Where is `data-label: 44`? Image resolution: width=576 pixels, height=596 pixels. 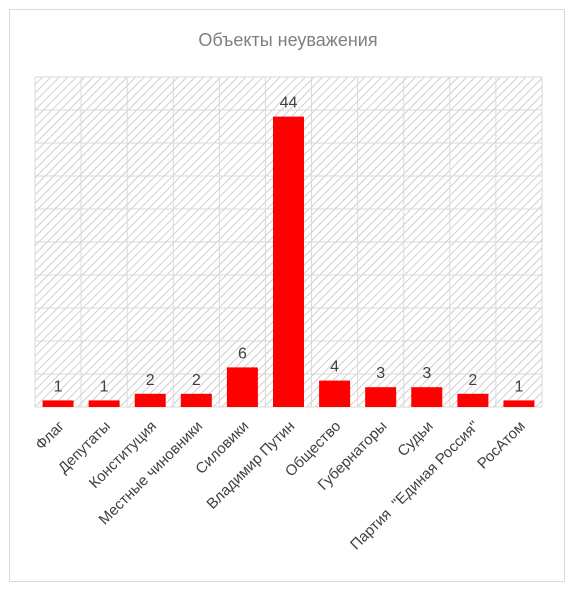 data-label: 44 is located at coordinates (289, 103).